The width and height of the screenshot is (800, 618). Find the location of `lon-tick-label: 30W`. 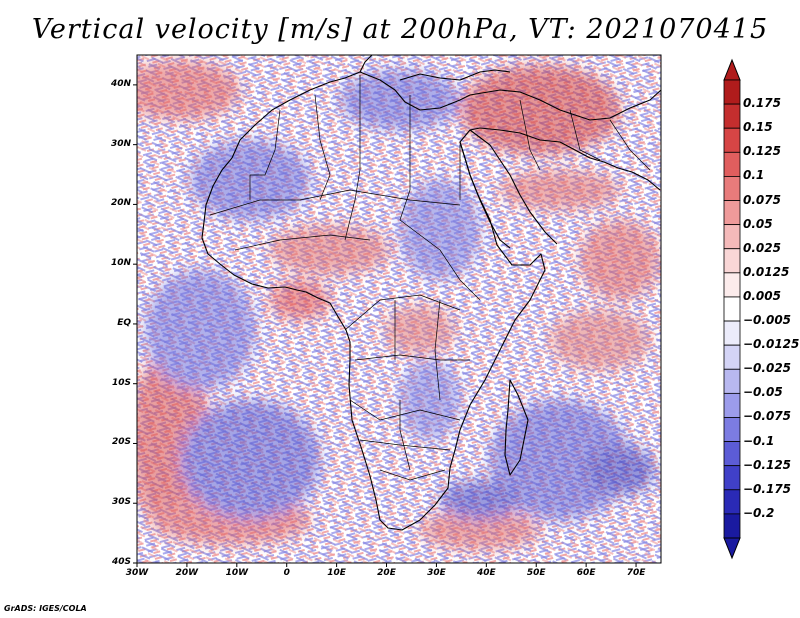

lon-tick-label: 30W is located at coordinates (137, 573).